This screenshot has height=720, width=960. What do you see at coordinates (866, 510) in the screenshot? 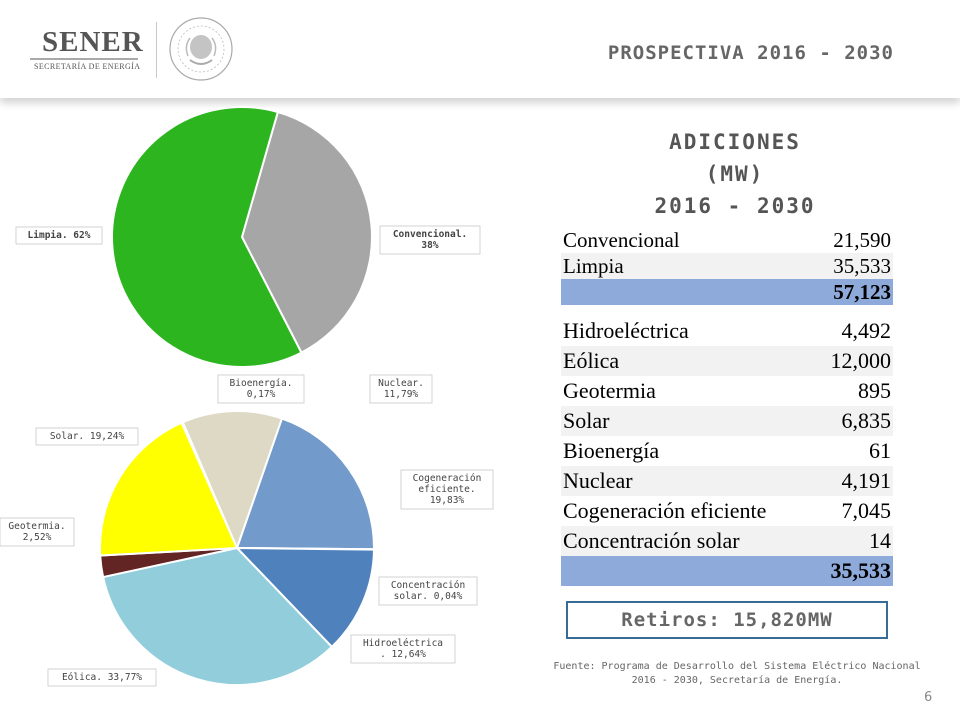
I see `row-value: 7,045` at bounding box center [866, 510].